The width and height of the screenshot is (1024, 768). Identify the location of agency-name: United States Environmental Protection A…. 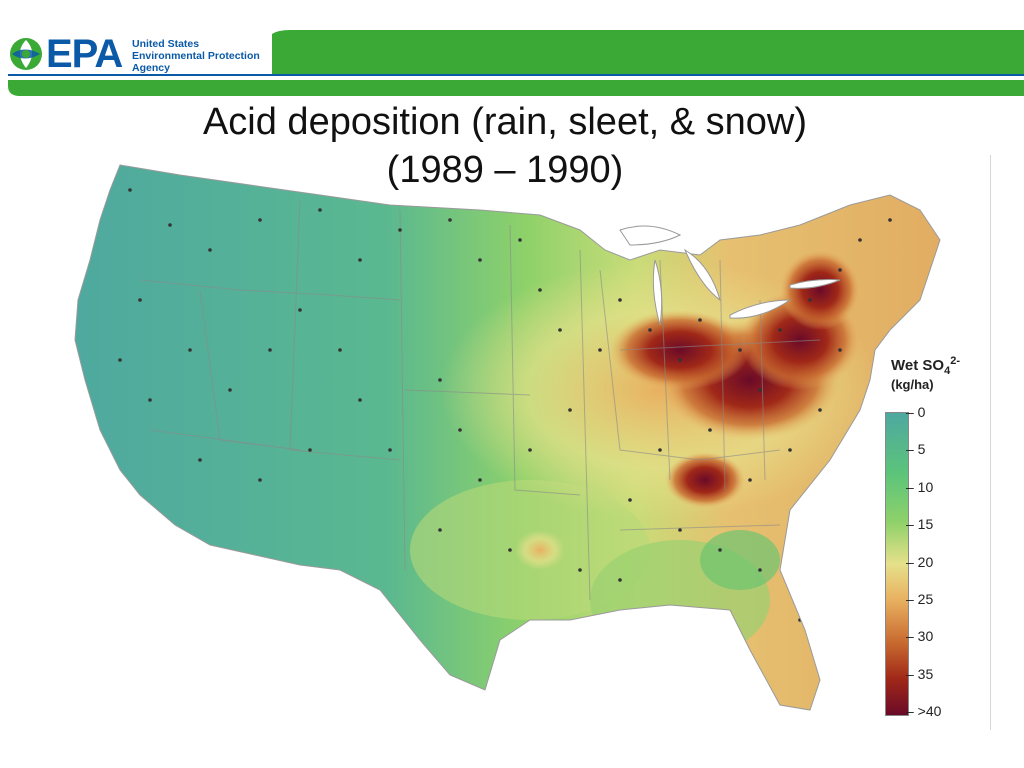
(196, 56).